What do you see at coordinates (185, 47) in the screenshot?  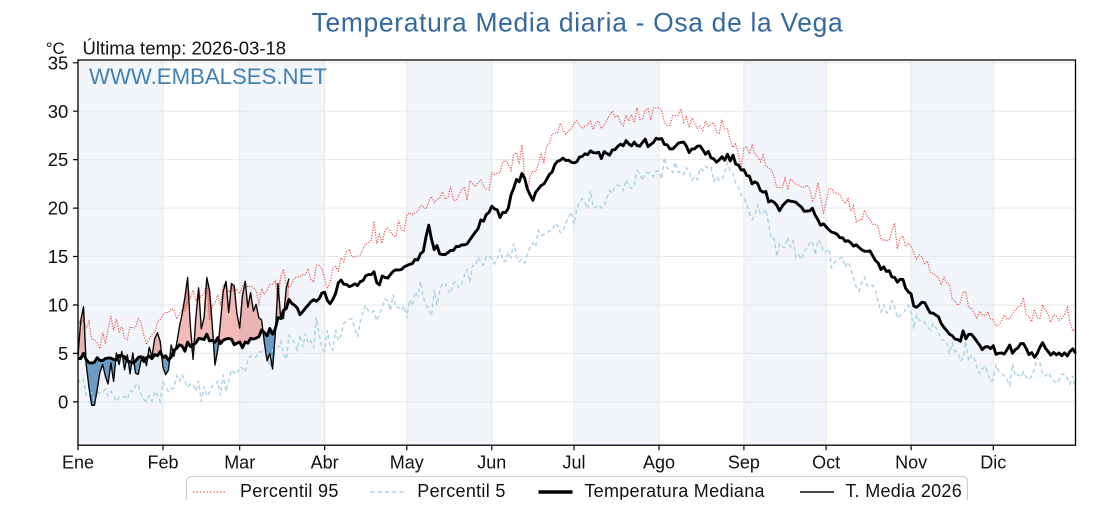 I see `svg-text: Última temp: 2026-03-18` at bounding box center [185, 47].